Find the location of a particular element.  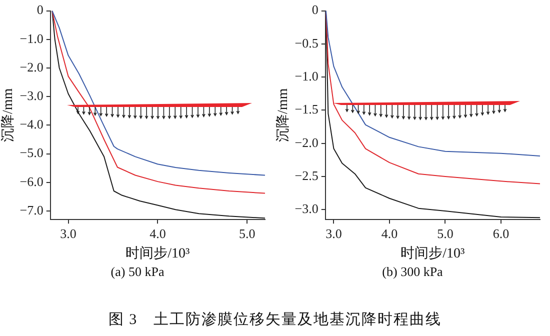

text: (a) 50 kPa is located at coordinates (138, 272).